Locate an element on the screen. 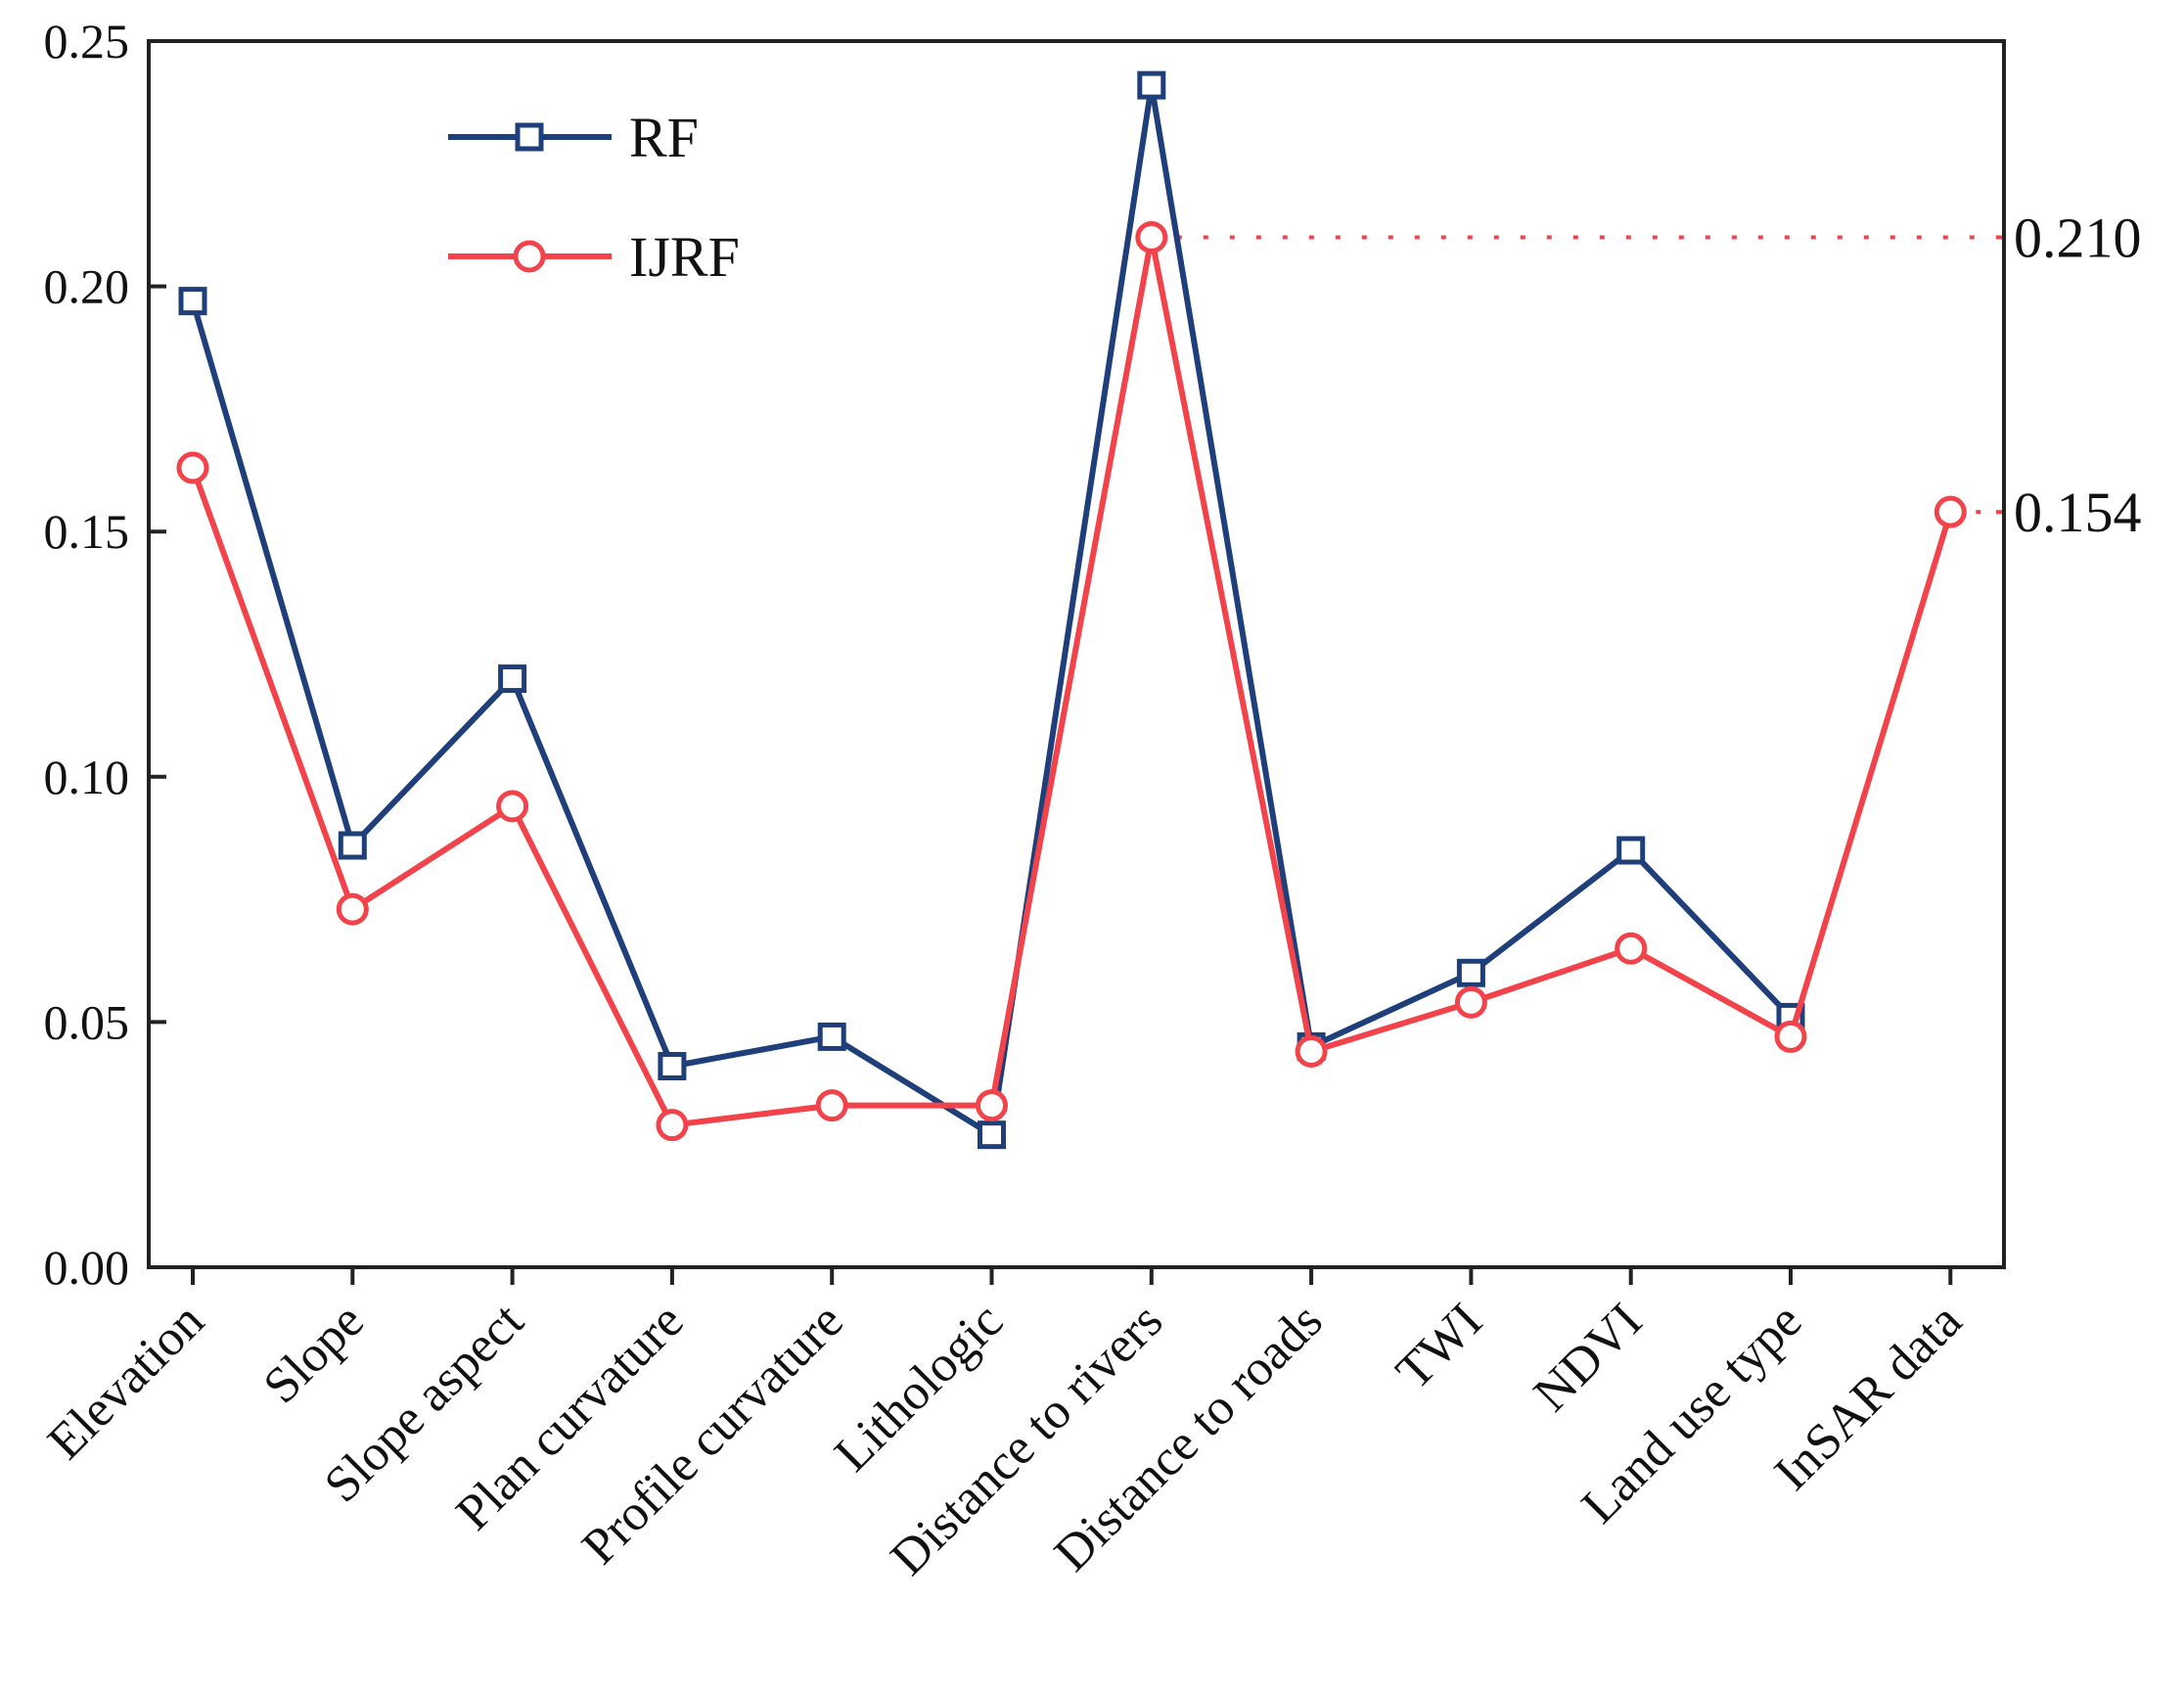 The width and height of the screenshot is (2184, 1690). point-ijrf-slope-aspect is located at coordinates (512, 806).